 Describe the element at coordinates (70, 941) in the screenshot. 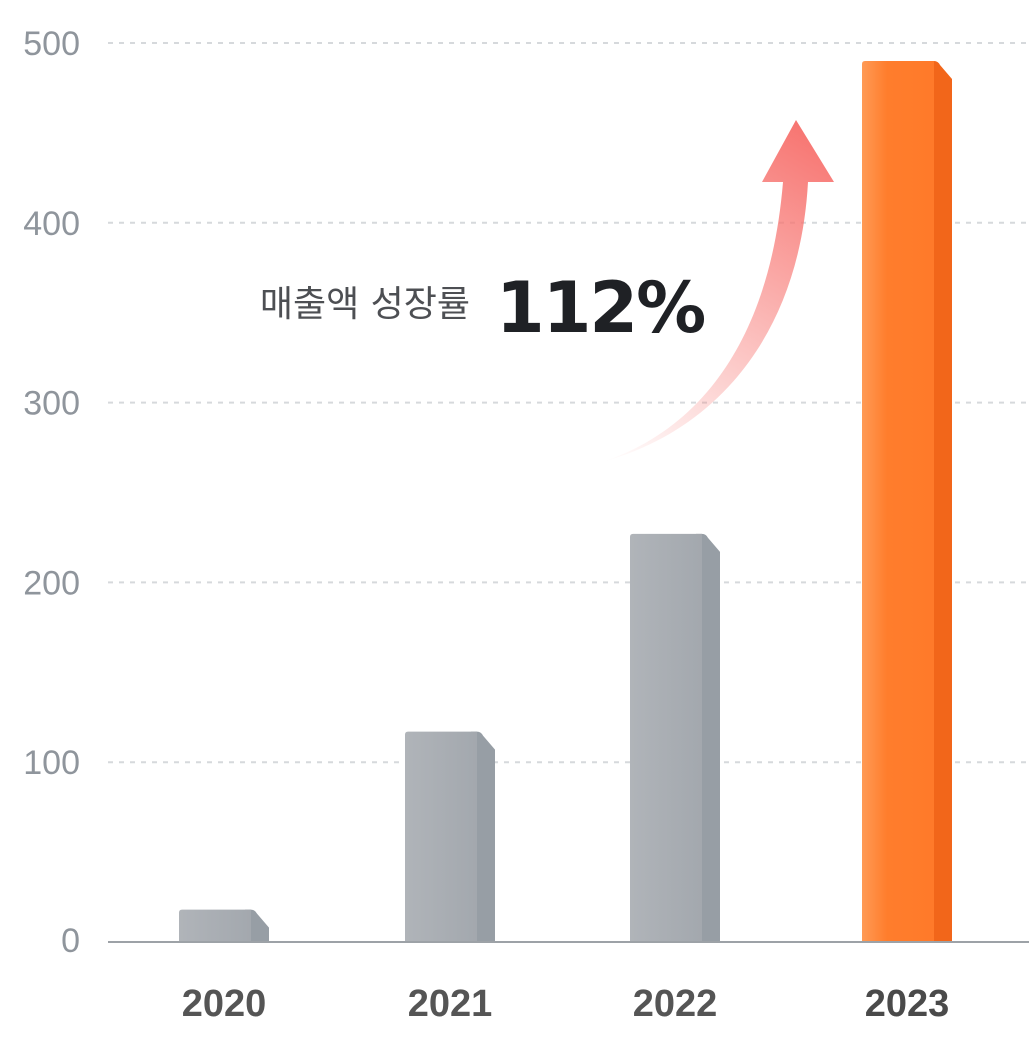

I see `y-tick-label: 0` at that location.